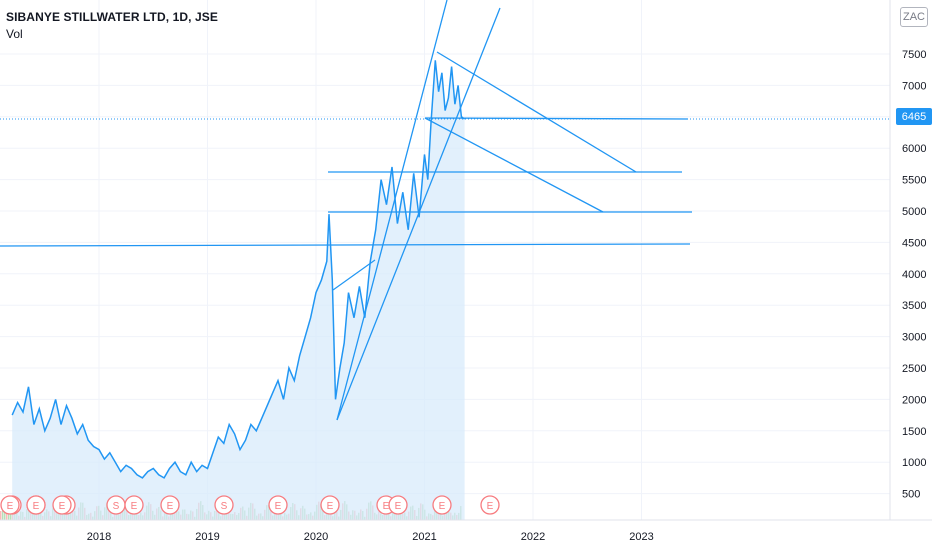 The height and width of the screenshot is (550, 932). Describe the element at coordinates (536, 112) in the screenshot. I see `downtrend-line-a` at that location.